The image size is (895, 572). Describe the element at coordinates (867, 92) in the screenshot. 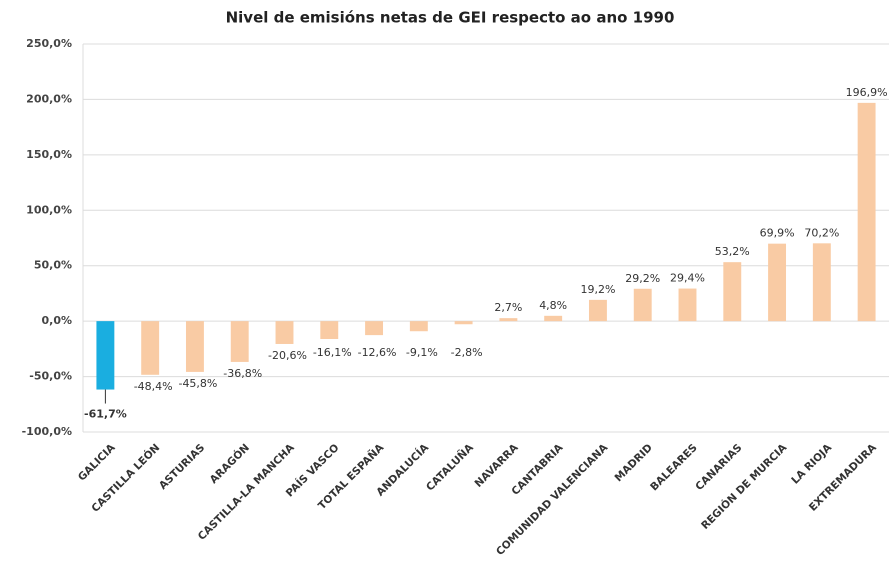

I see `data-label: 196,9%` at that location.